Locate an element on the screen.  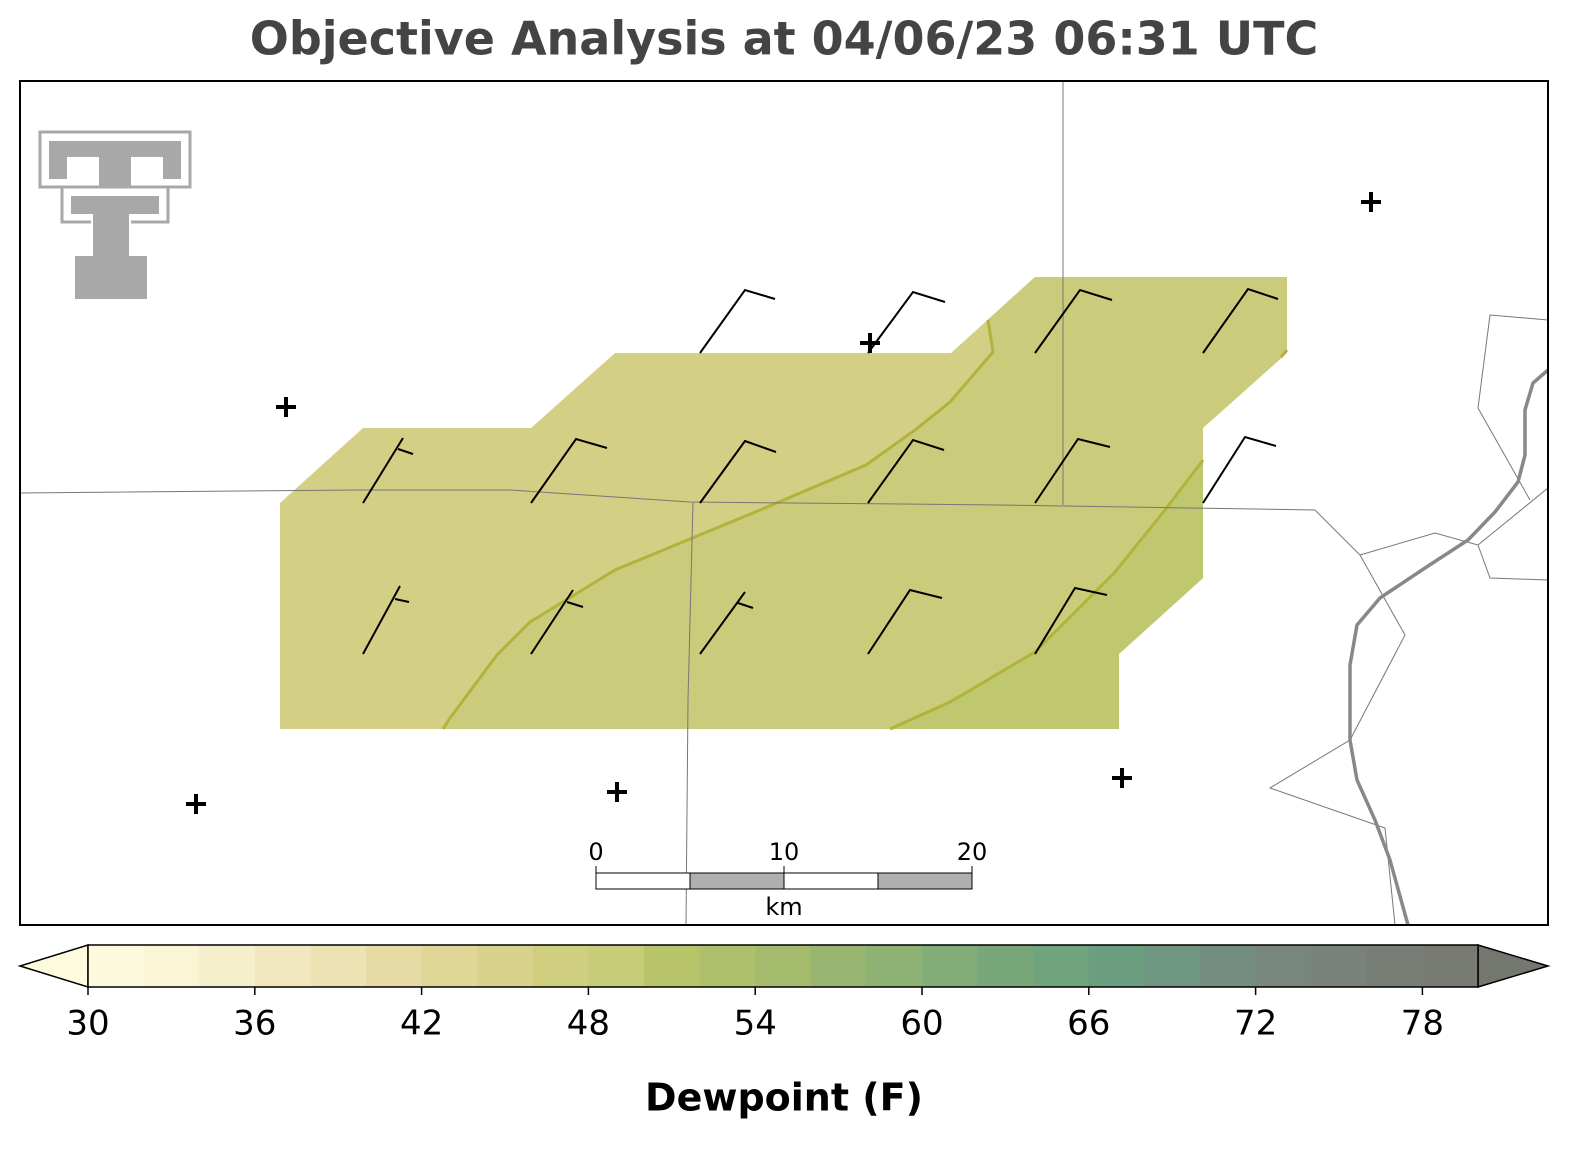
colorbar-extend-high is located at coordinates (1514, 966).